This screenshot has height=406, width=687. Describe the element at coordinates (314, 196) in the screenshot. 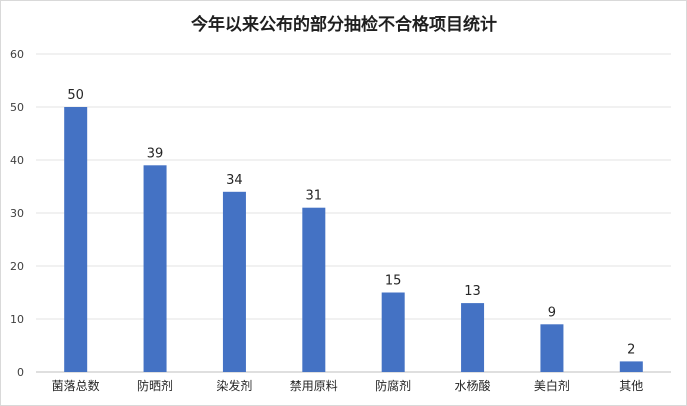

I see `data-label: 31` at that location.